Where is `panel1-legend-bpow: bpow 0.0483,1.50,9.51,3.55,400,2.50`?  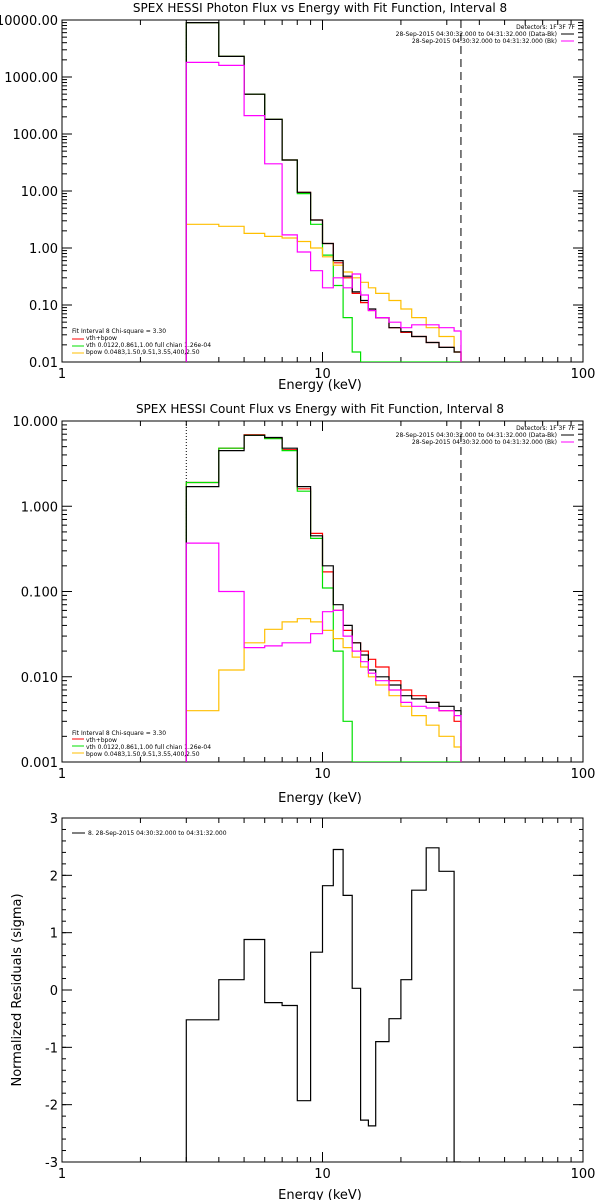
panel1-legend-bpow: bpow 0.0483,1.50,9.51,3.55,400,2.50 is located at coordinates (143, 352).